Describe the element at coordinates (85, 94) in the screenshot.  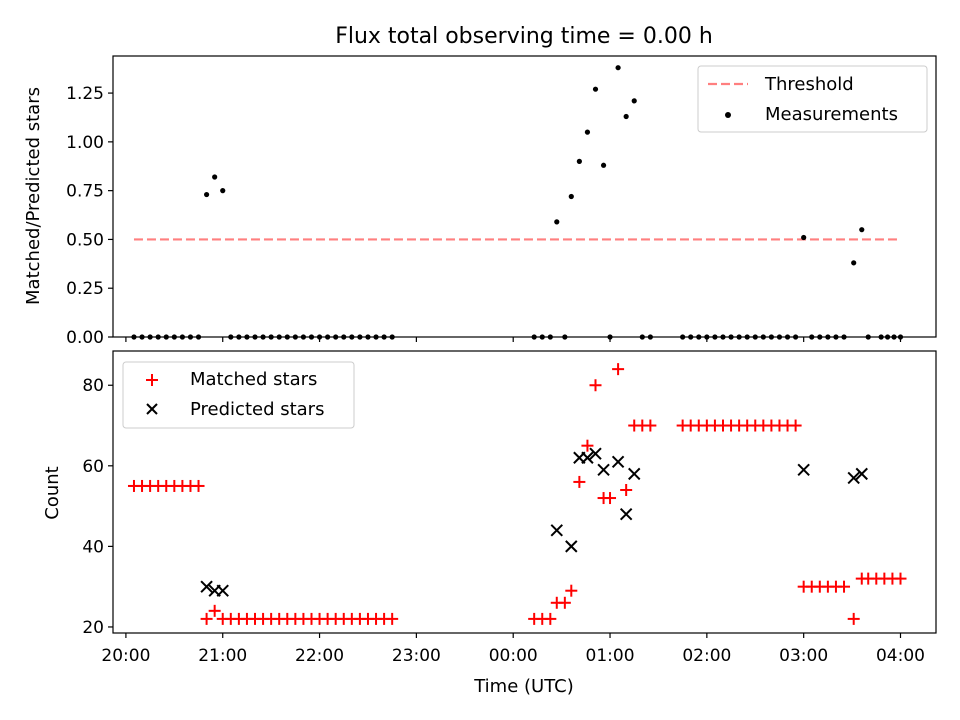
I see `top-y-tick-label: 1.25` at that location.